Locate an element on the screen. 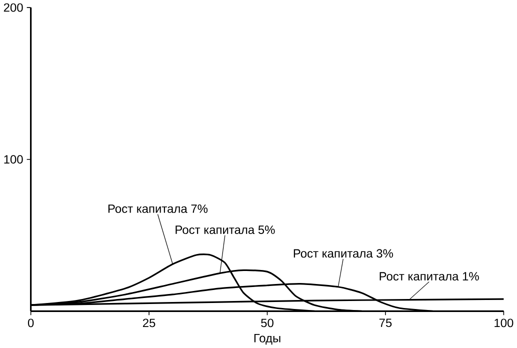 This screenshot has width=517, height=348. x-tick-label: 0 is located at coordinates (31, 323).